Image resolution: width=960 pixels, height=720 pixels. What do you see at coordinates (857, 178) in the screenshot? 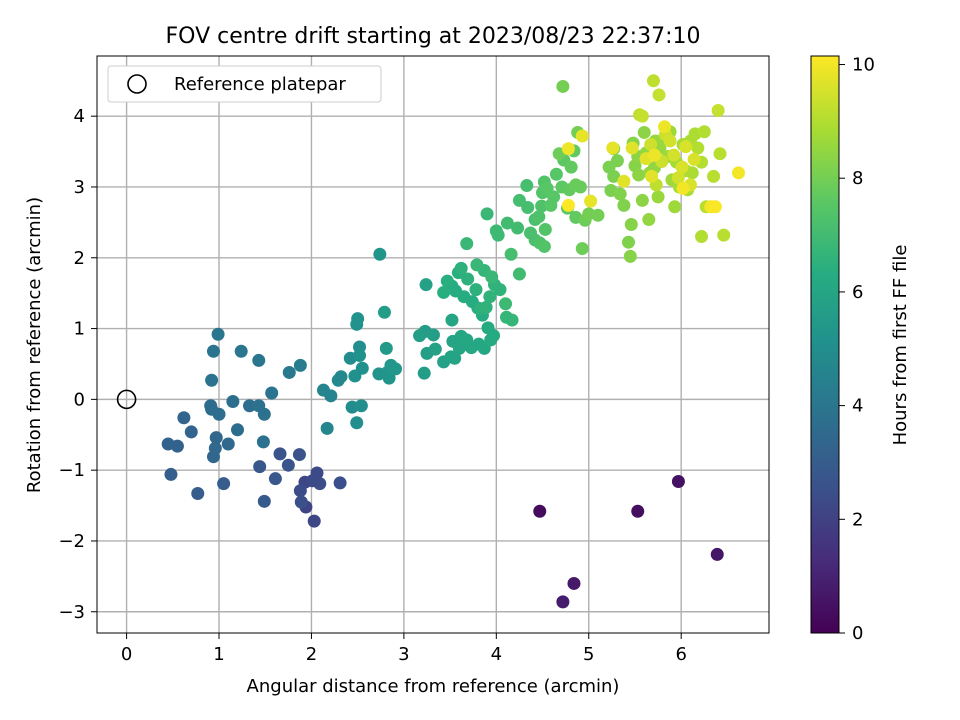
I see `colorbar-tick-label: 8` at bounding box center [857, 178].